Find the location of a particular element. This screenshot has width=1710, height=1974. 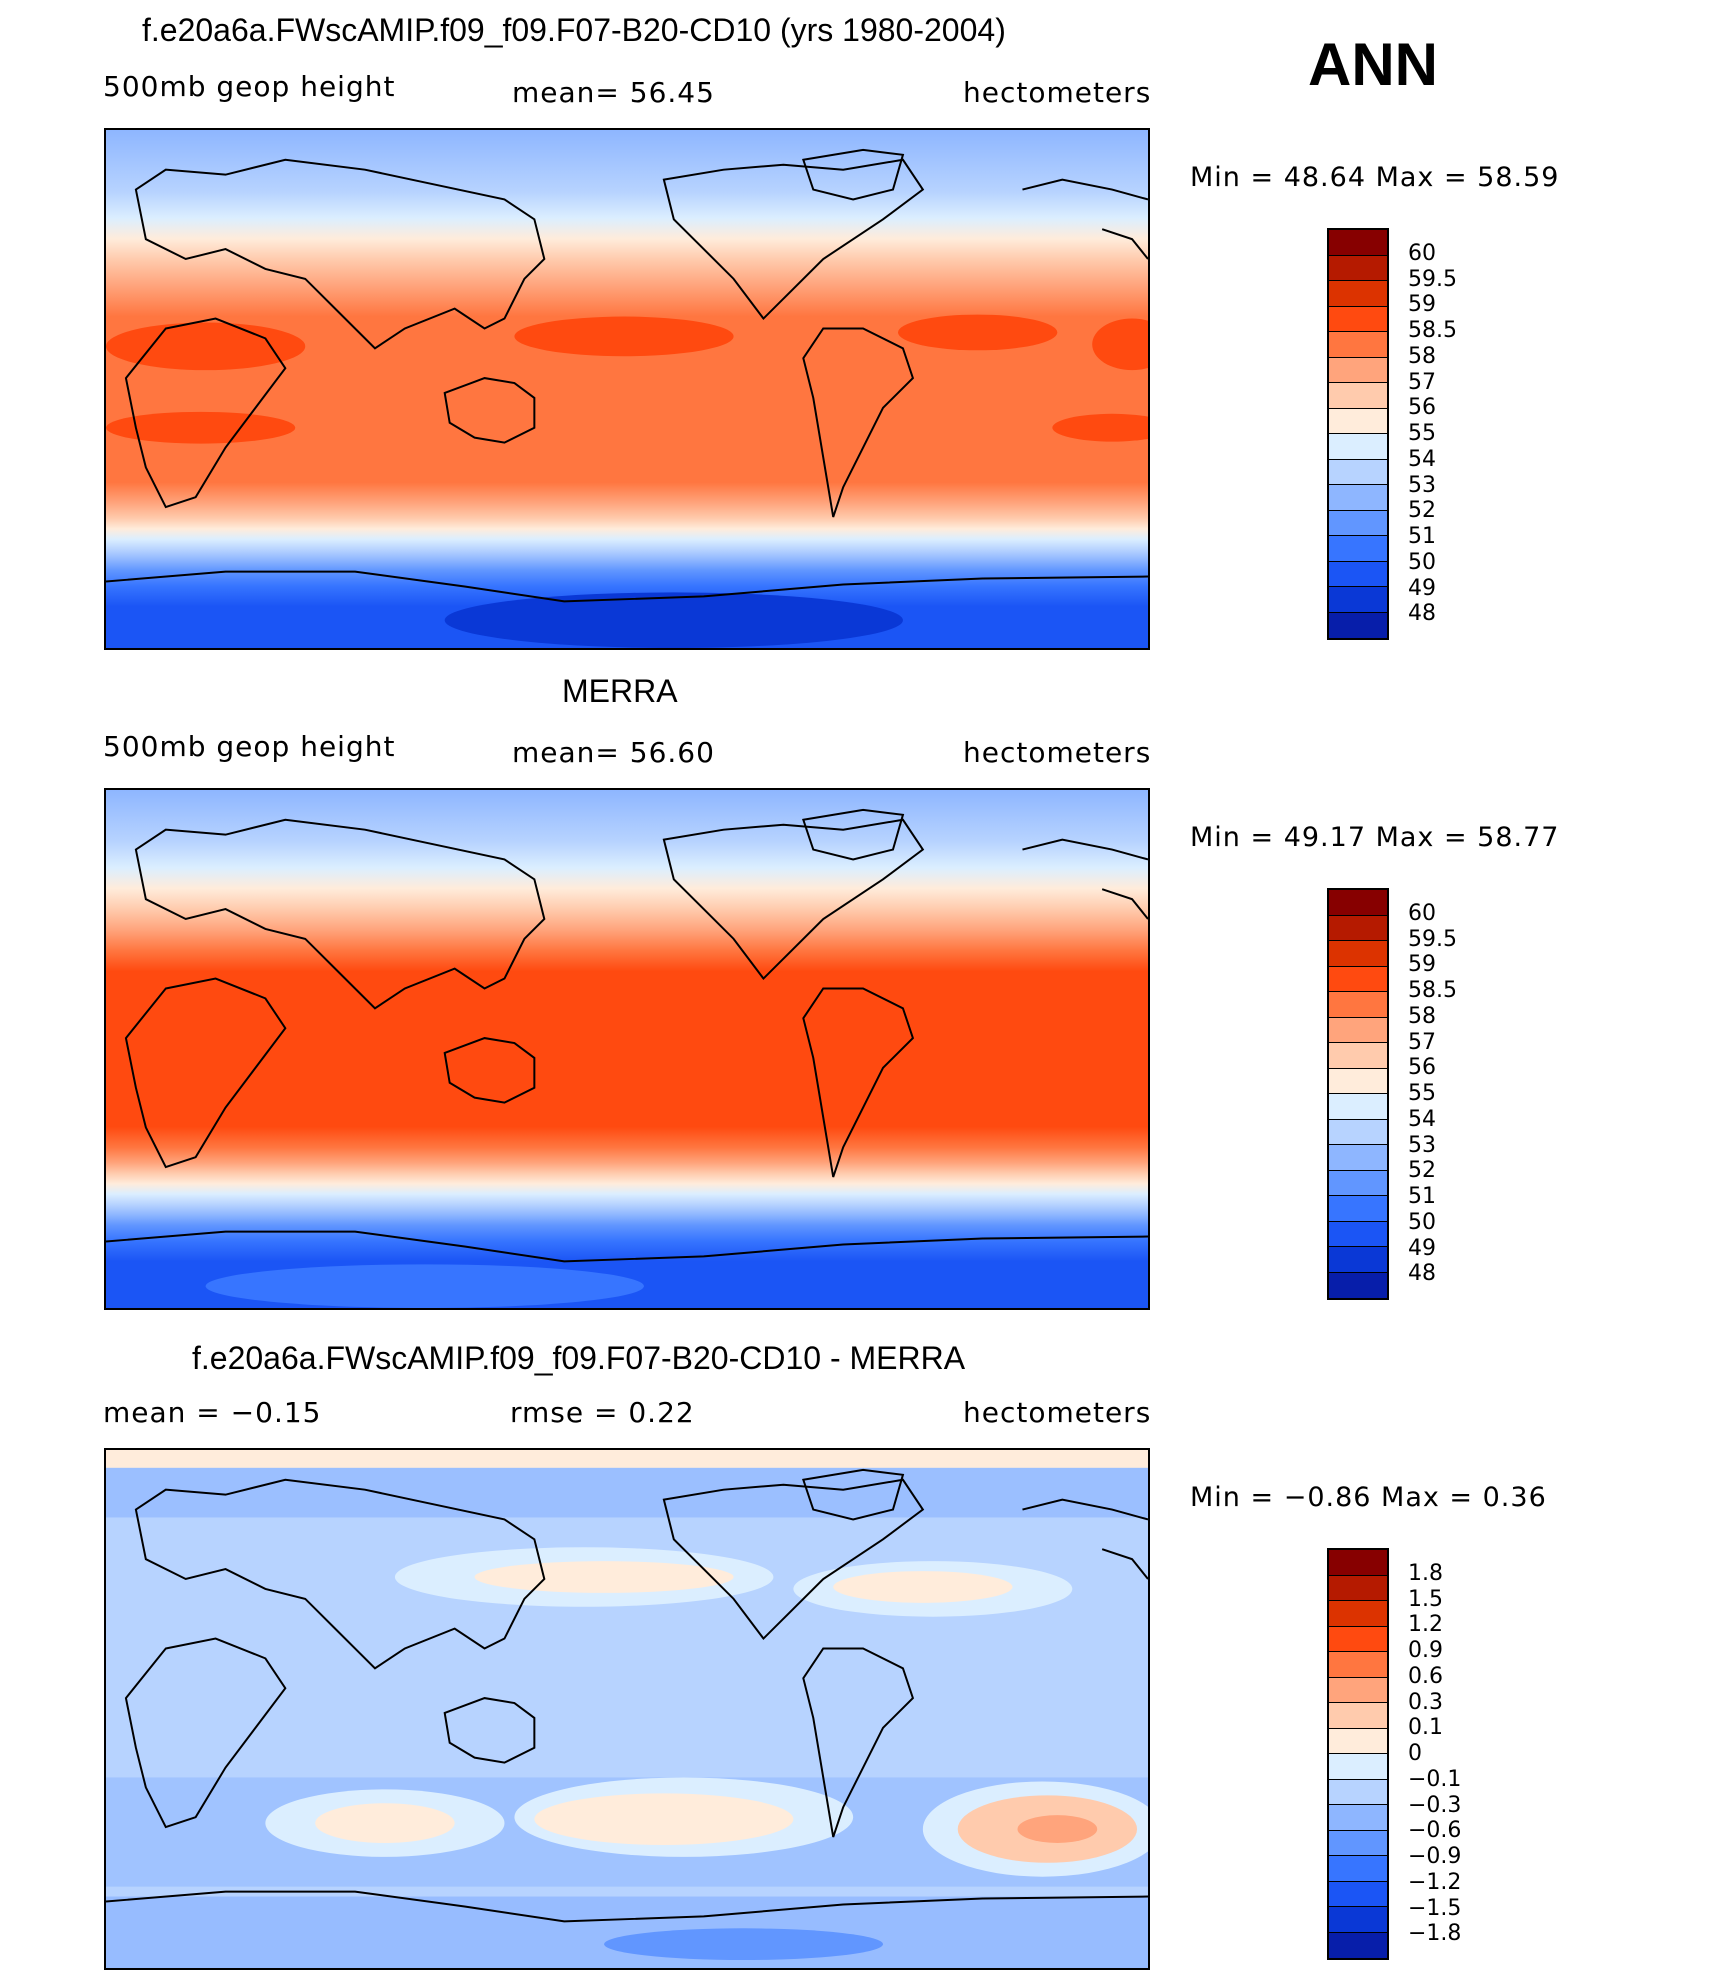

panel-2-units-label: hectometers is located at coordinates (1057, 752).